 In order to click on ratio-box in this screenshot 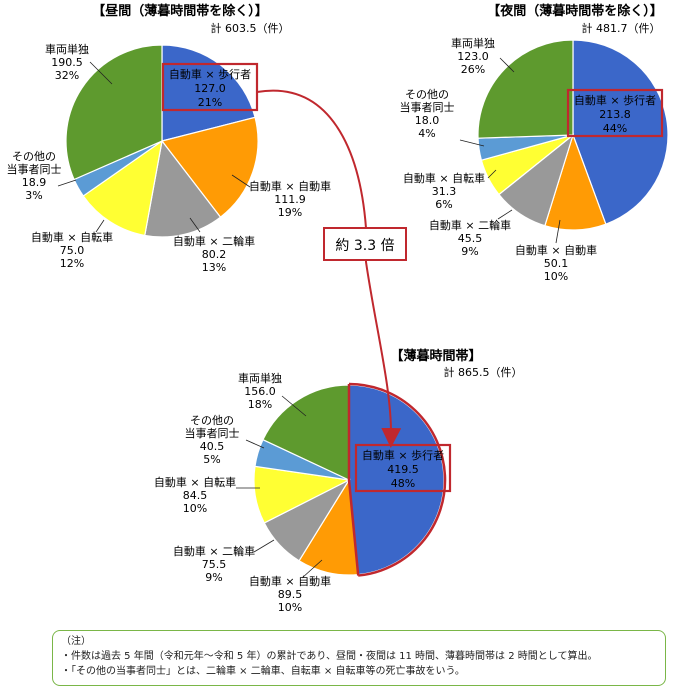, I will do `click(365, 244)`.